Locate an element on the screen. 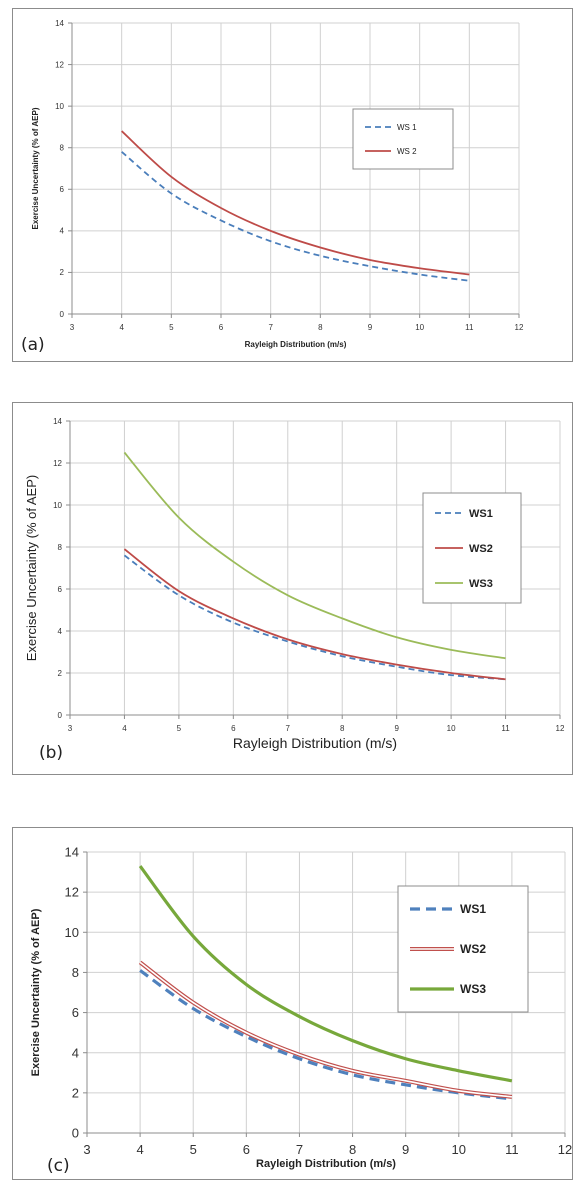 This screenshot has width=575, height=1182. panel-label-c: (c) is located at coordinates (58, 1166).